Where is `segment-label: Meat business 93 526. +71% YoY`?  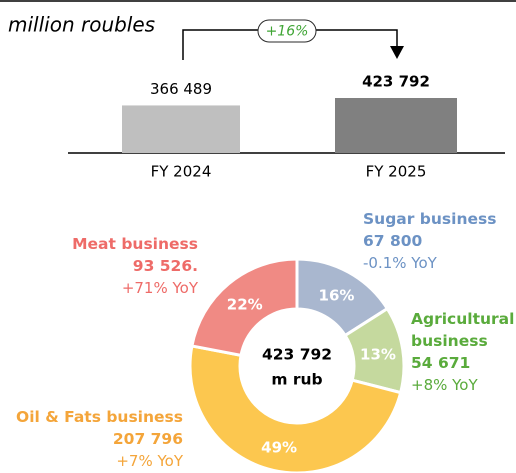 segment-label: Meat business 93 526. +71% YoY is located at coordinates (135, 266).